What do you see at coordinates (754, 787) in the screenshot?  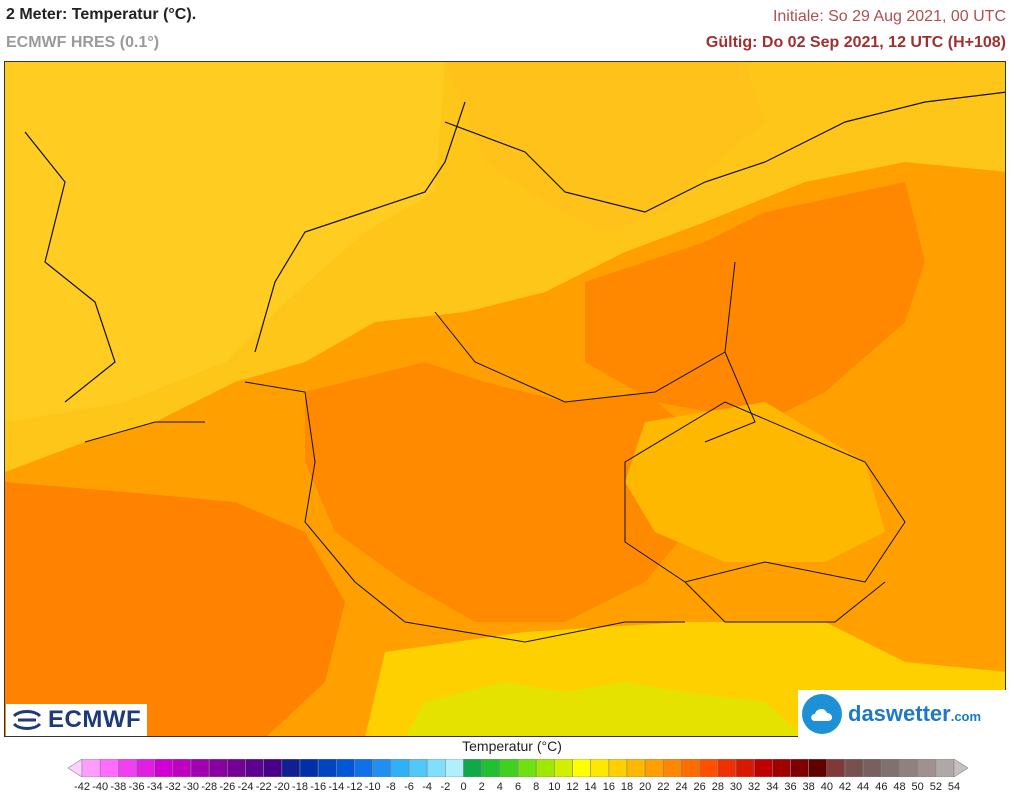 I see `colorbar-tick-label: 32` at bounding box center [754, 787].